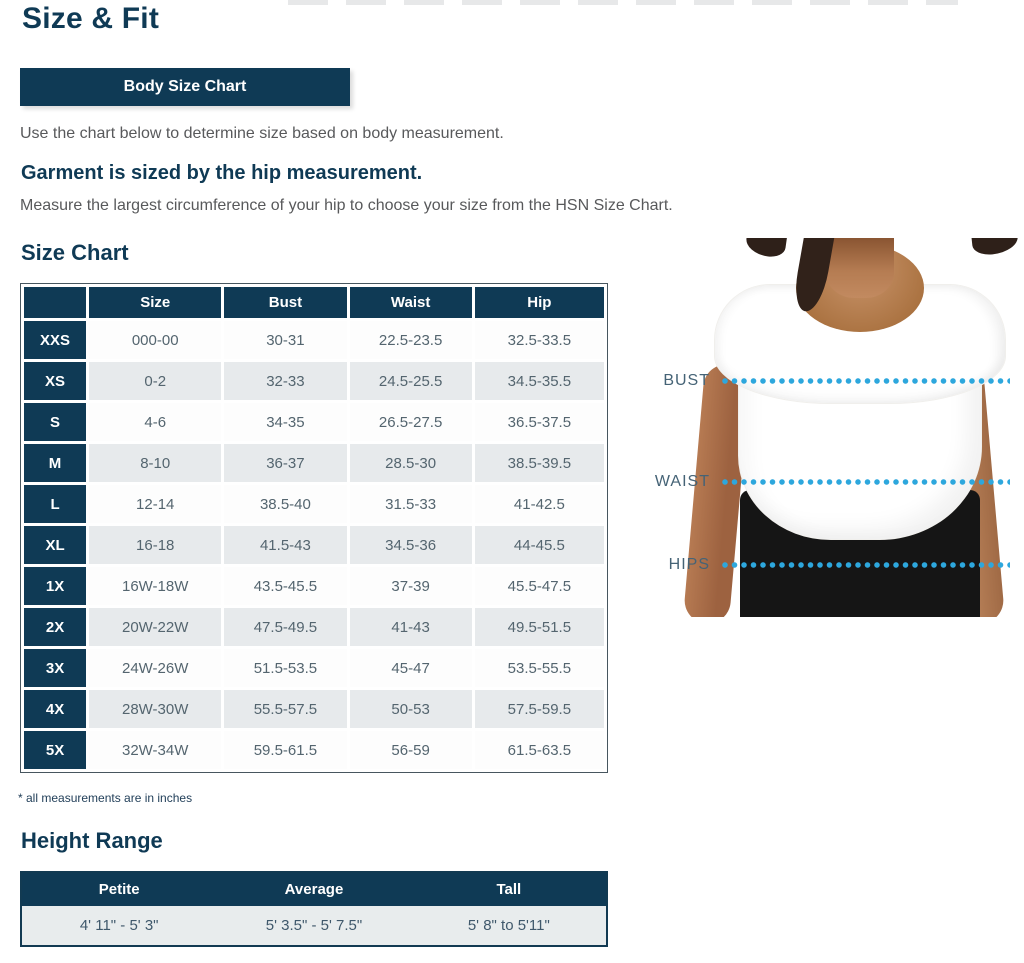 The width and height of the screenshot is (1024, 963). I want to click on table-cell: 53.5-55.5, so click(539, 668).